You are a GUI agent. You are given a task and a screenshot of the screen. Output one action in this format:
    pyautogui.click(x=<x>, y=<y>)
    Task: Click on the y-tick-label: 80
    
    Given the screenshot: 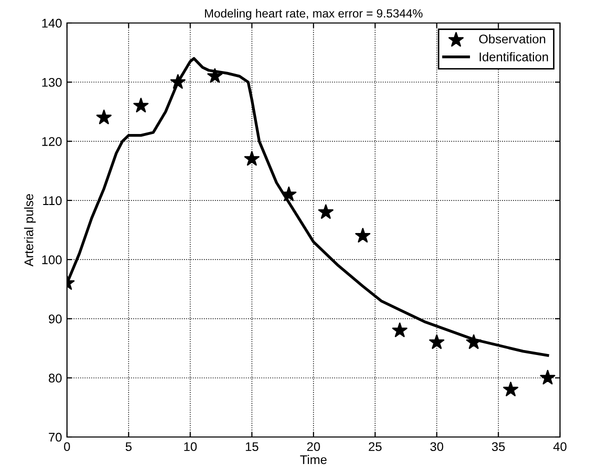 What is the action you would take?
    pyautogui.click(x=55, y=378)
    